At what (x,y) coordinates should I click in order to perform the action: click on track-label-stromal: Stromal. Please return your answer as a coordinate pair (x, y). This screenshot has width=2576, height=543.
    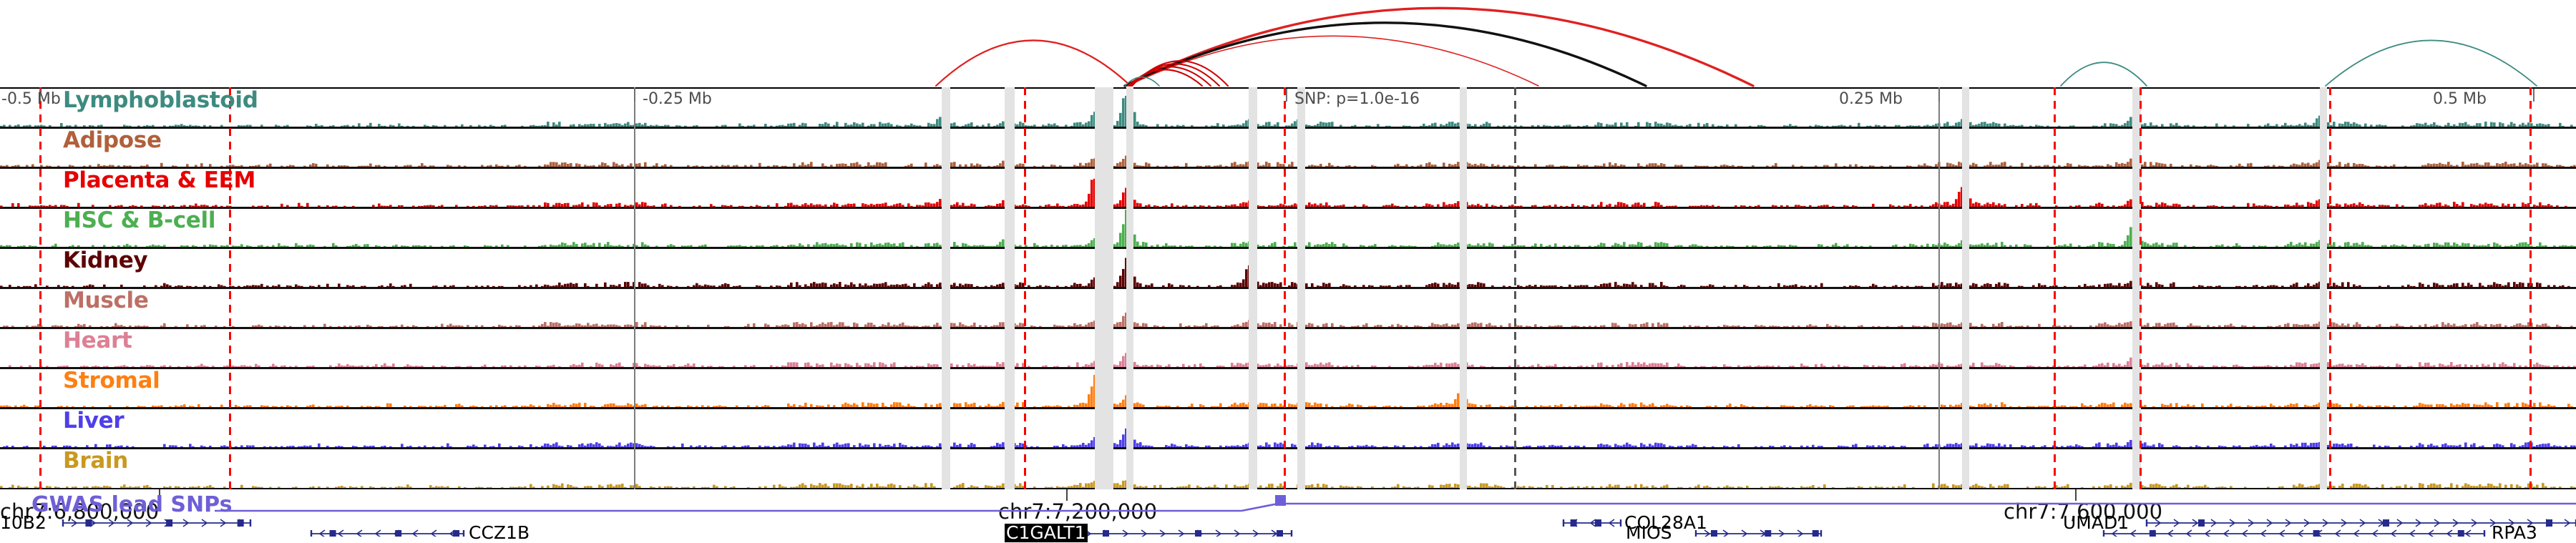
    Looking at the image, I should click on (111, 381).